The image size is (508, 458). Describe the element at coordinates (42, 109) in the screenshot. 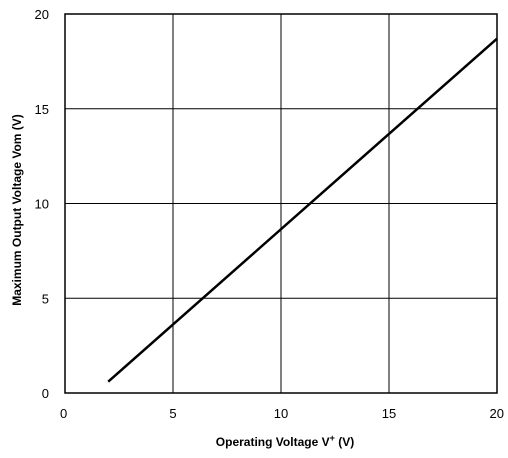

I see `y-tick-label: 15` at that location.